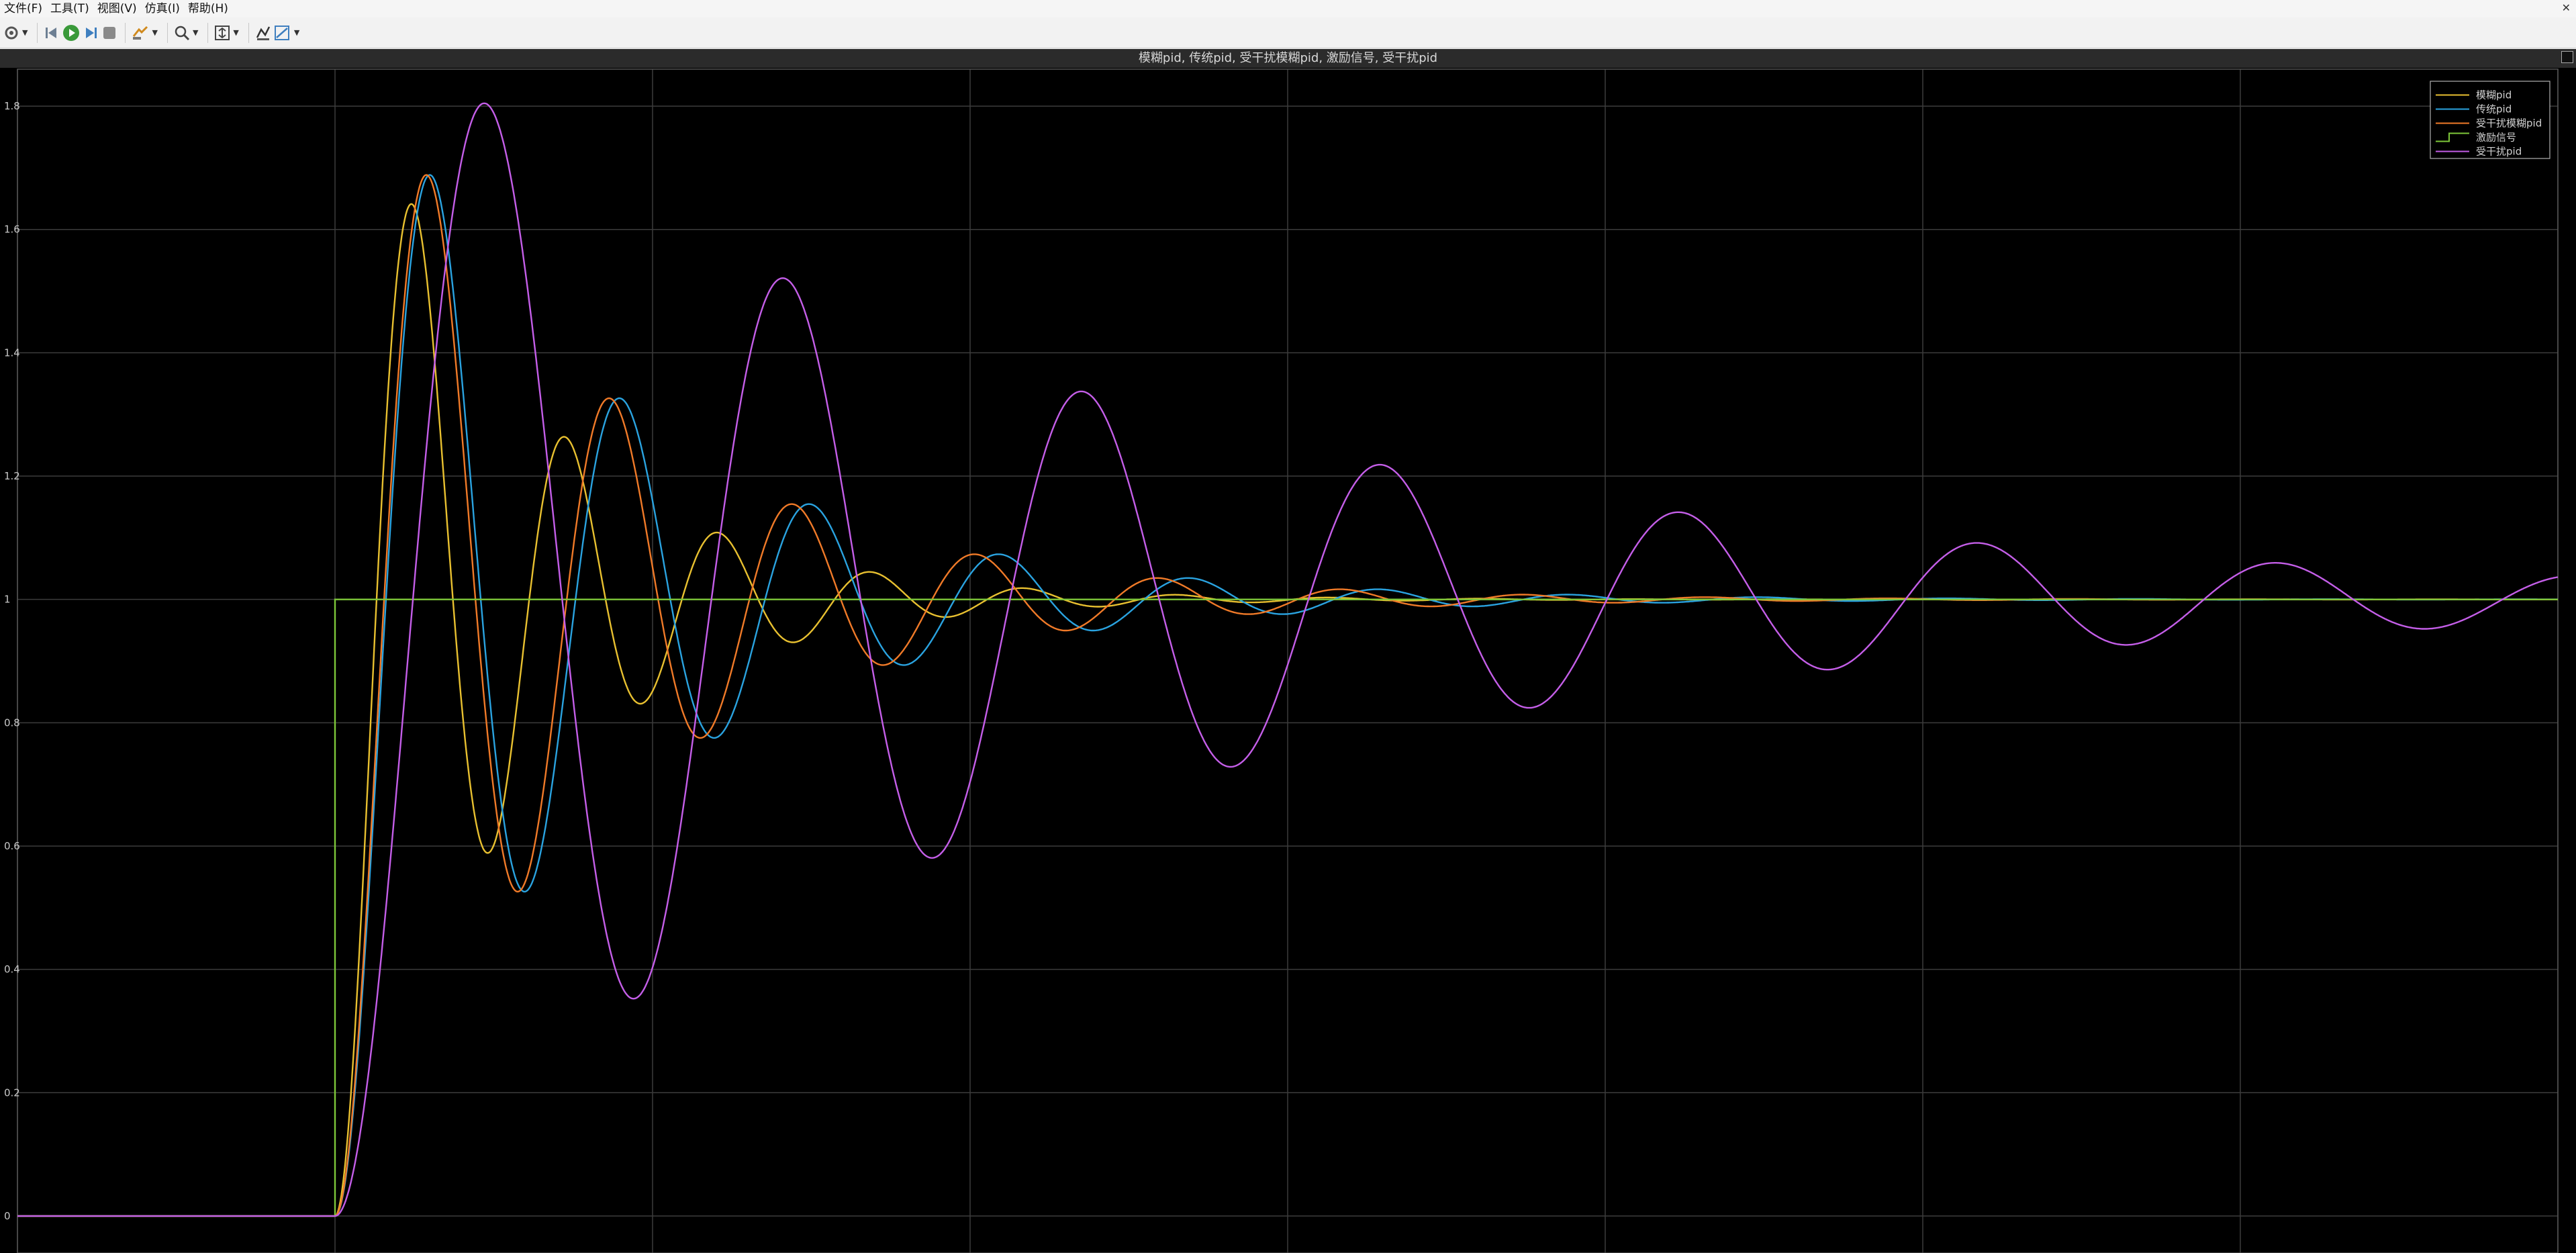  Describe the element at coordinates (71, 32) in the screenshot. I see `run-icon` at that location.